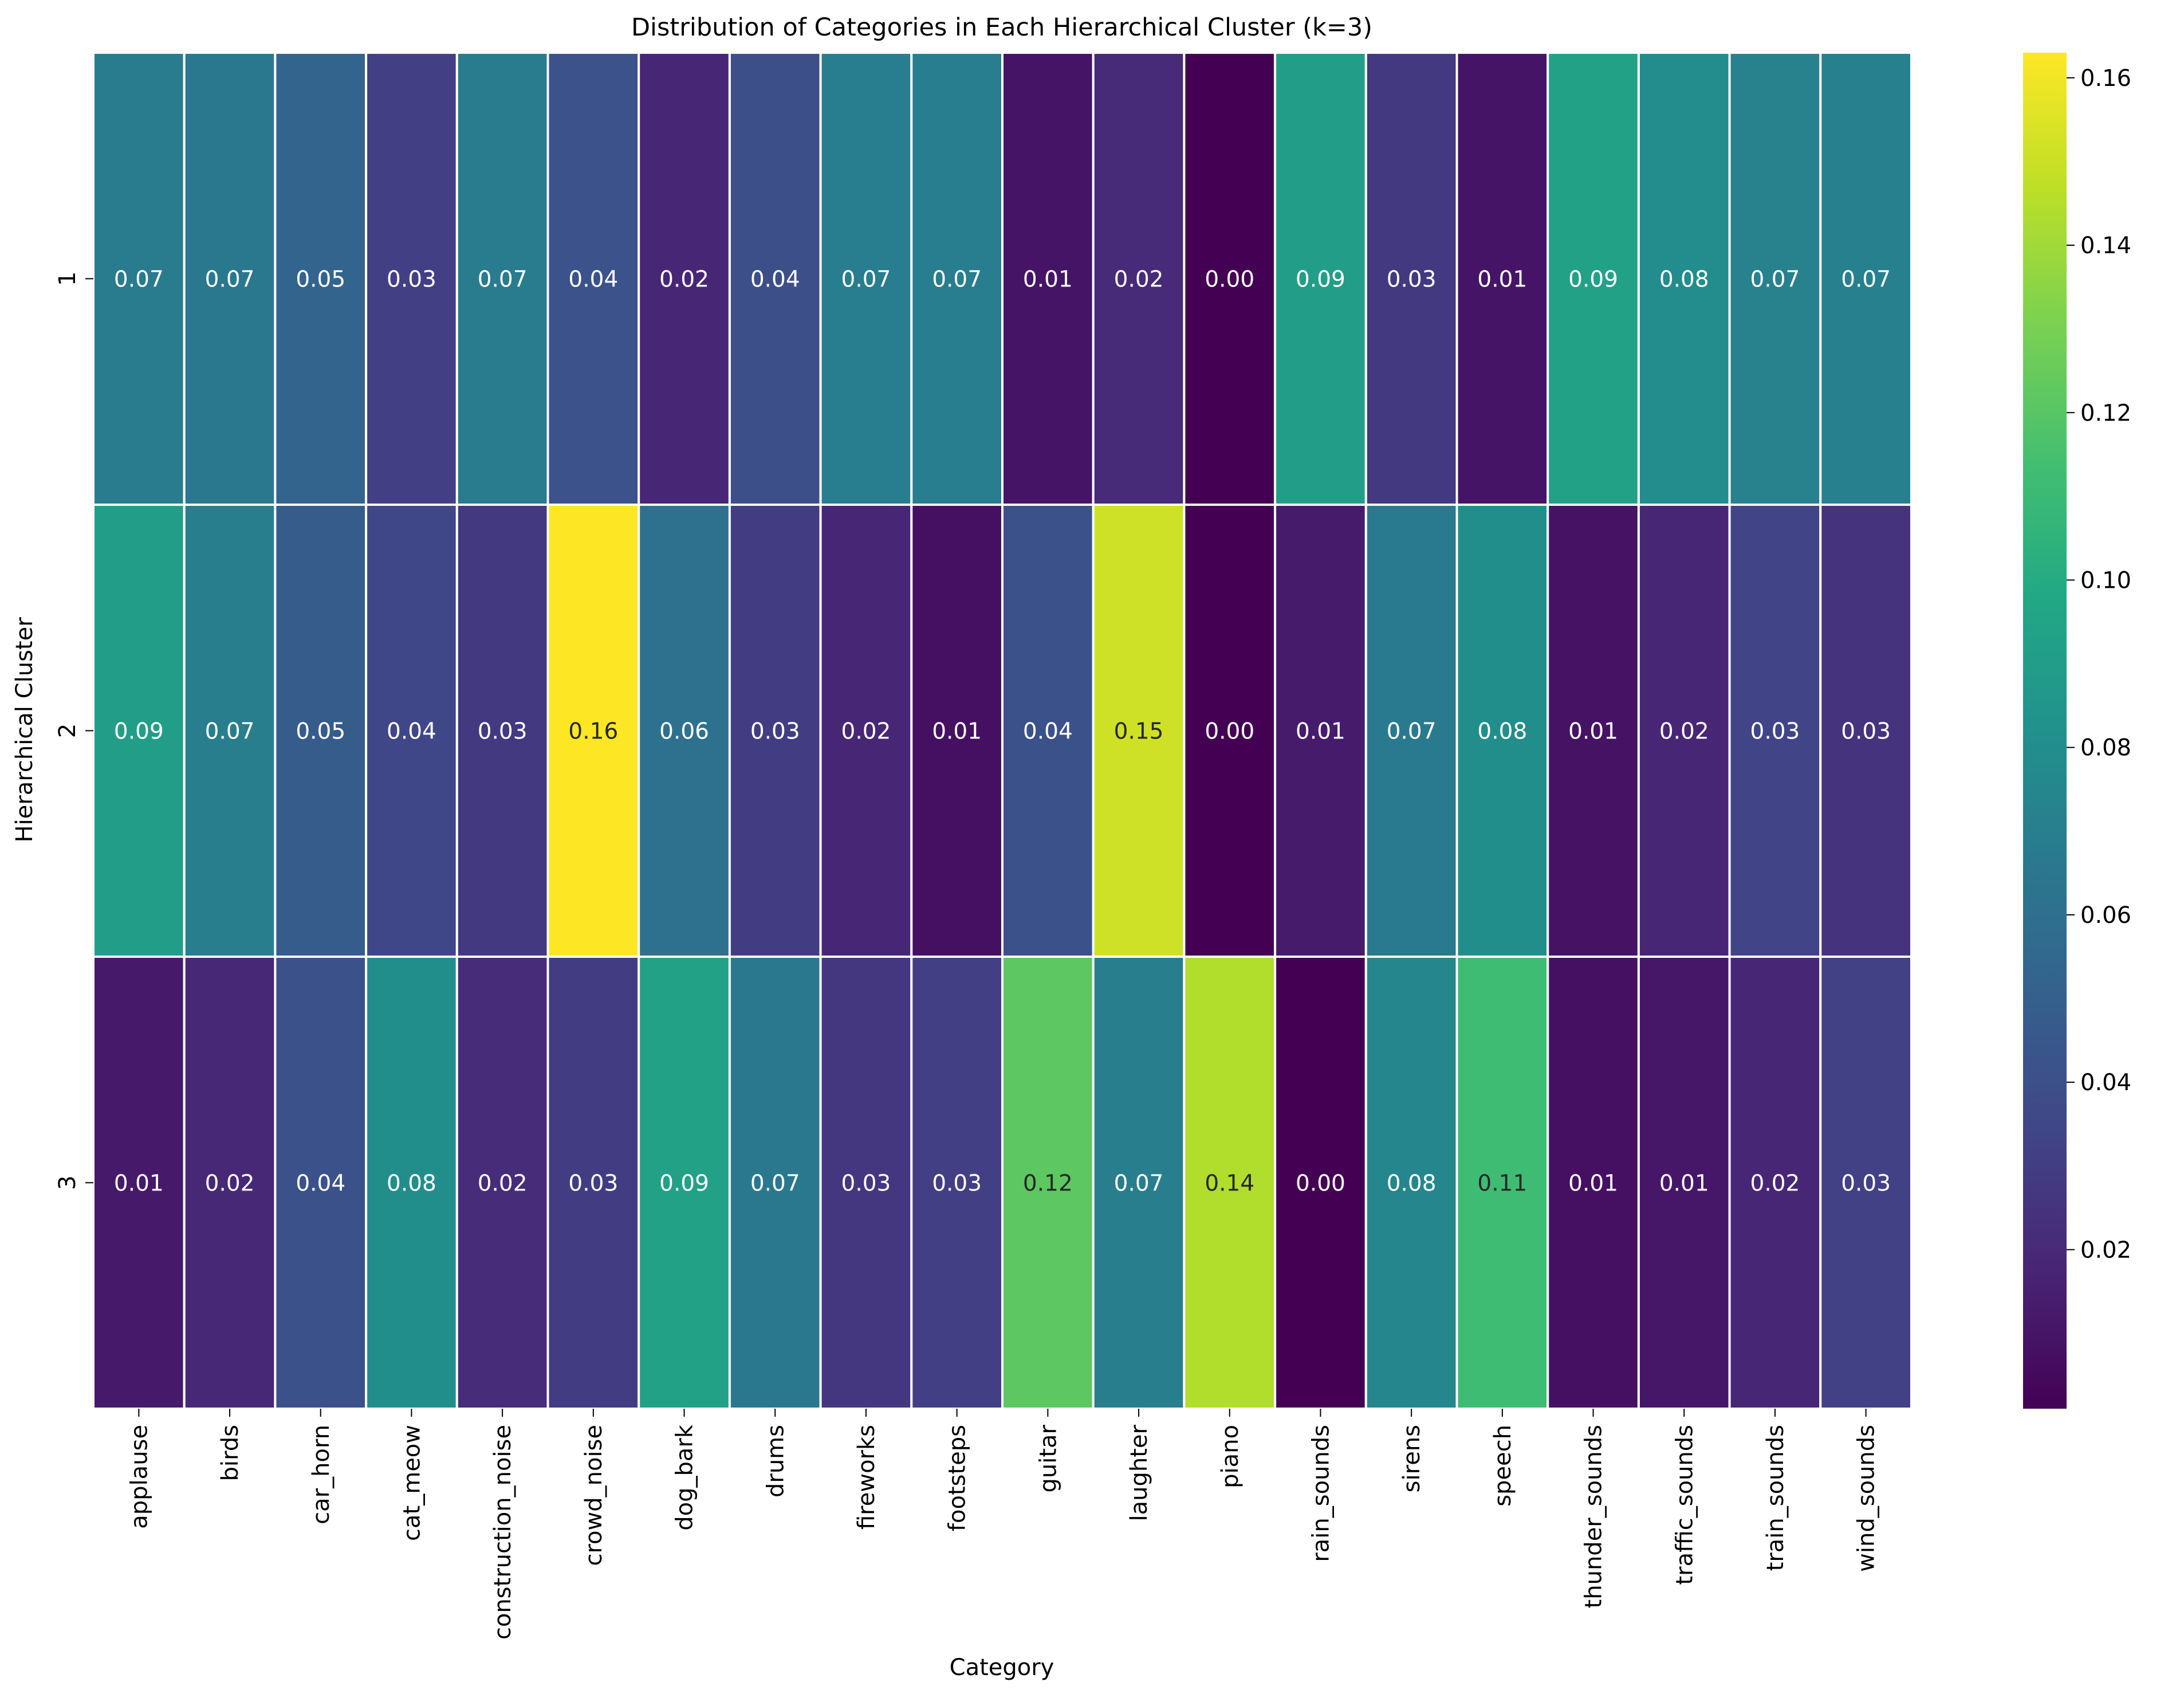 This screenshot has width=2184, height=1702. Describe the element at coordinates (67, 279) in the screenshot. I see `y-tick-label: 1` at that location.